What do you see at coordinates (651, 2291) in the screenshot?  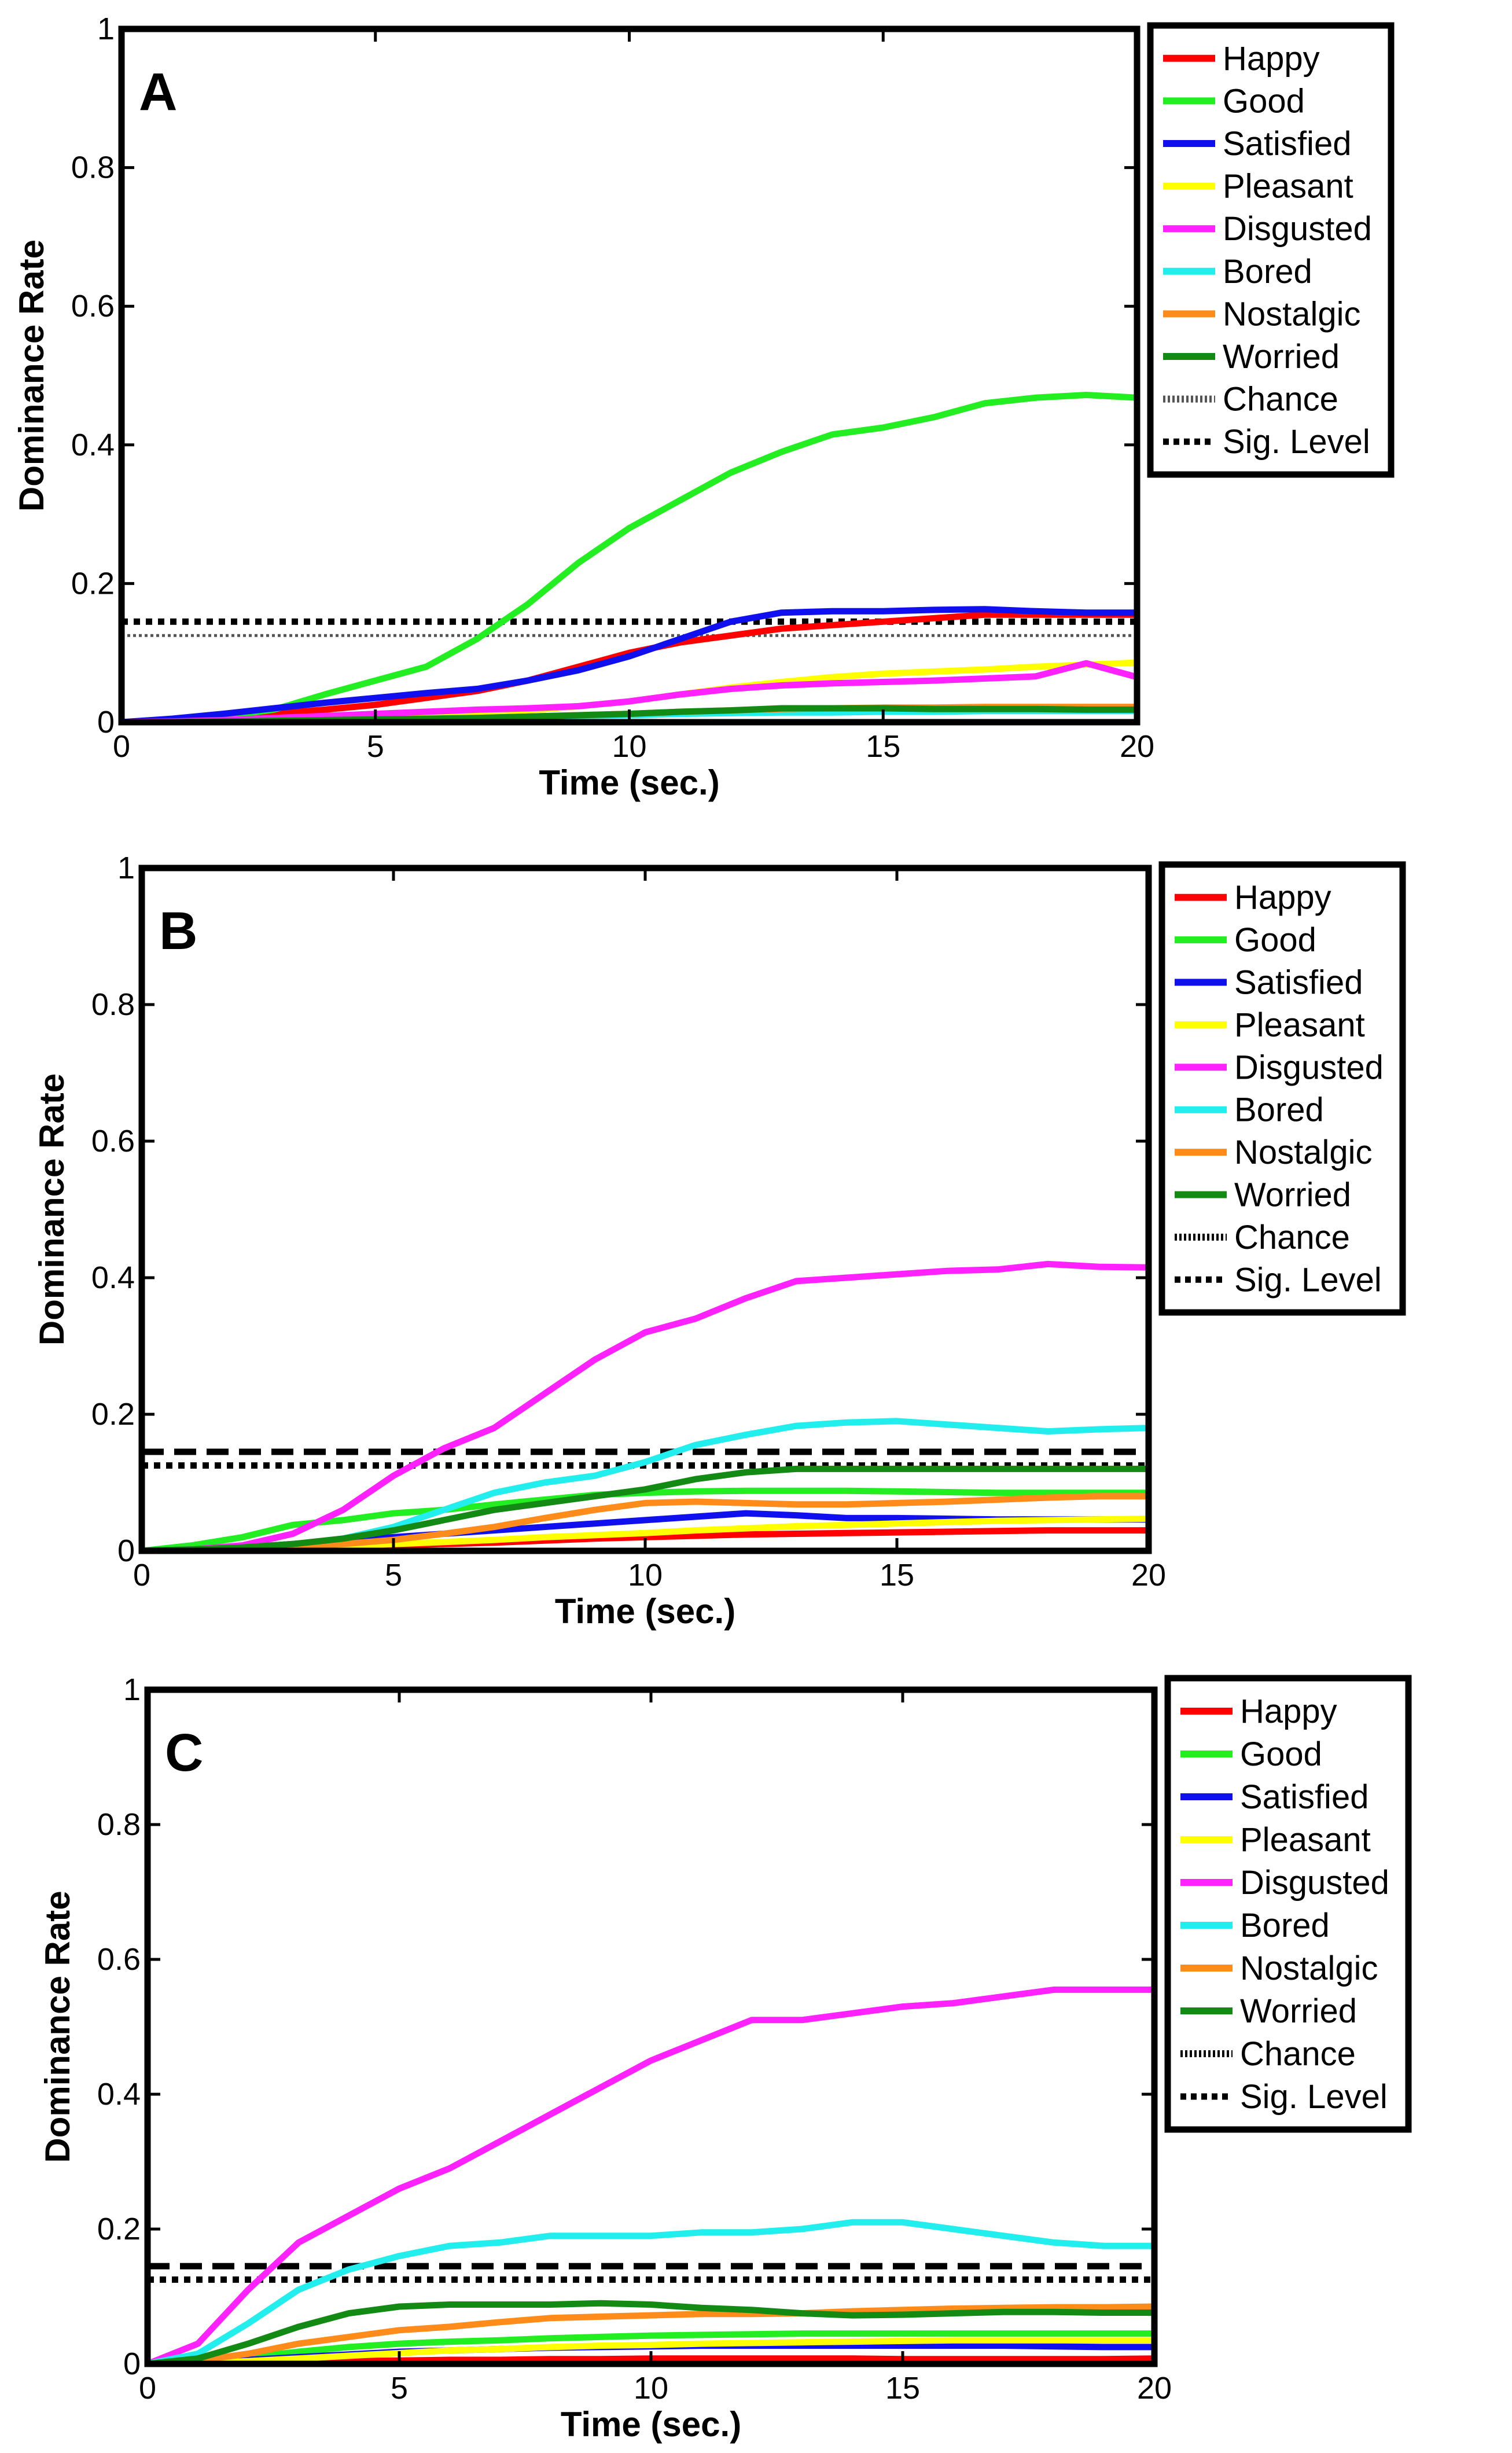 I see `series-line-bored` at bounding box center [651, 2291].